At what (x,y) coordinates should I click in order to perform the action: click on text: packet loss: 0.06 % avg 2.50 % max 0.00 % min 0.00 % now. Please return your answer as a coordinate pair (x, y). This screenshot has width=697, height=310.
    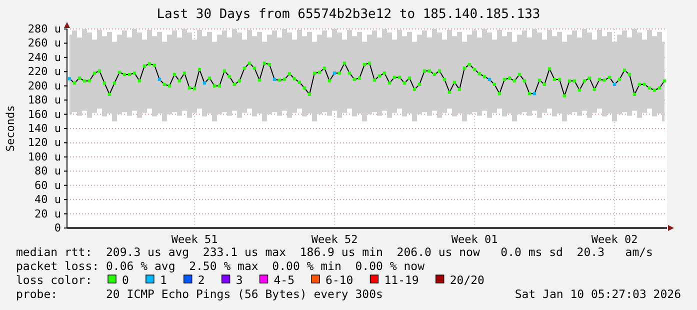
    Looking at the image, I should click on (220, 266).